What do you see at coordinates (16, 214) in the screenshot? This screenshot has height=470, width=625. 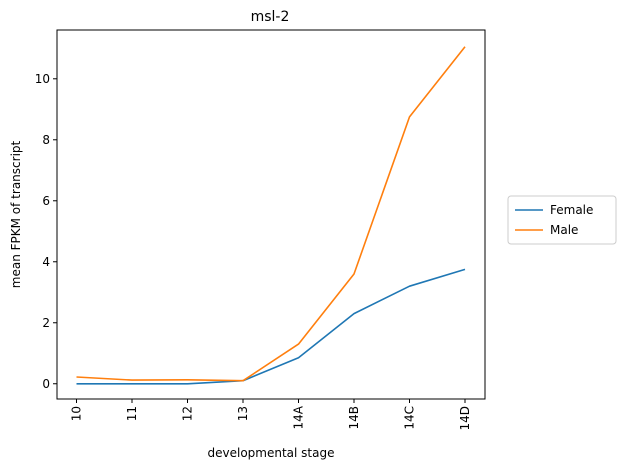 I see `y-axis-title: mean FPKM of transcript` at bounding box center [16, 214].